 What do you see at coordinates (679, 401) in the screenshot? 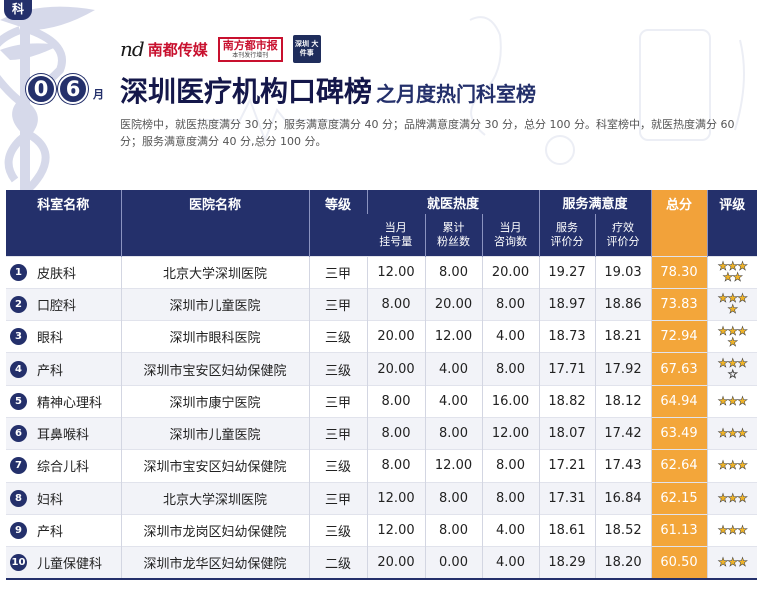
I see `total-cell: 64.94` at bounding box center [679, 401].